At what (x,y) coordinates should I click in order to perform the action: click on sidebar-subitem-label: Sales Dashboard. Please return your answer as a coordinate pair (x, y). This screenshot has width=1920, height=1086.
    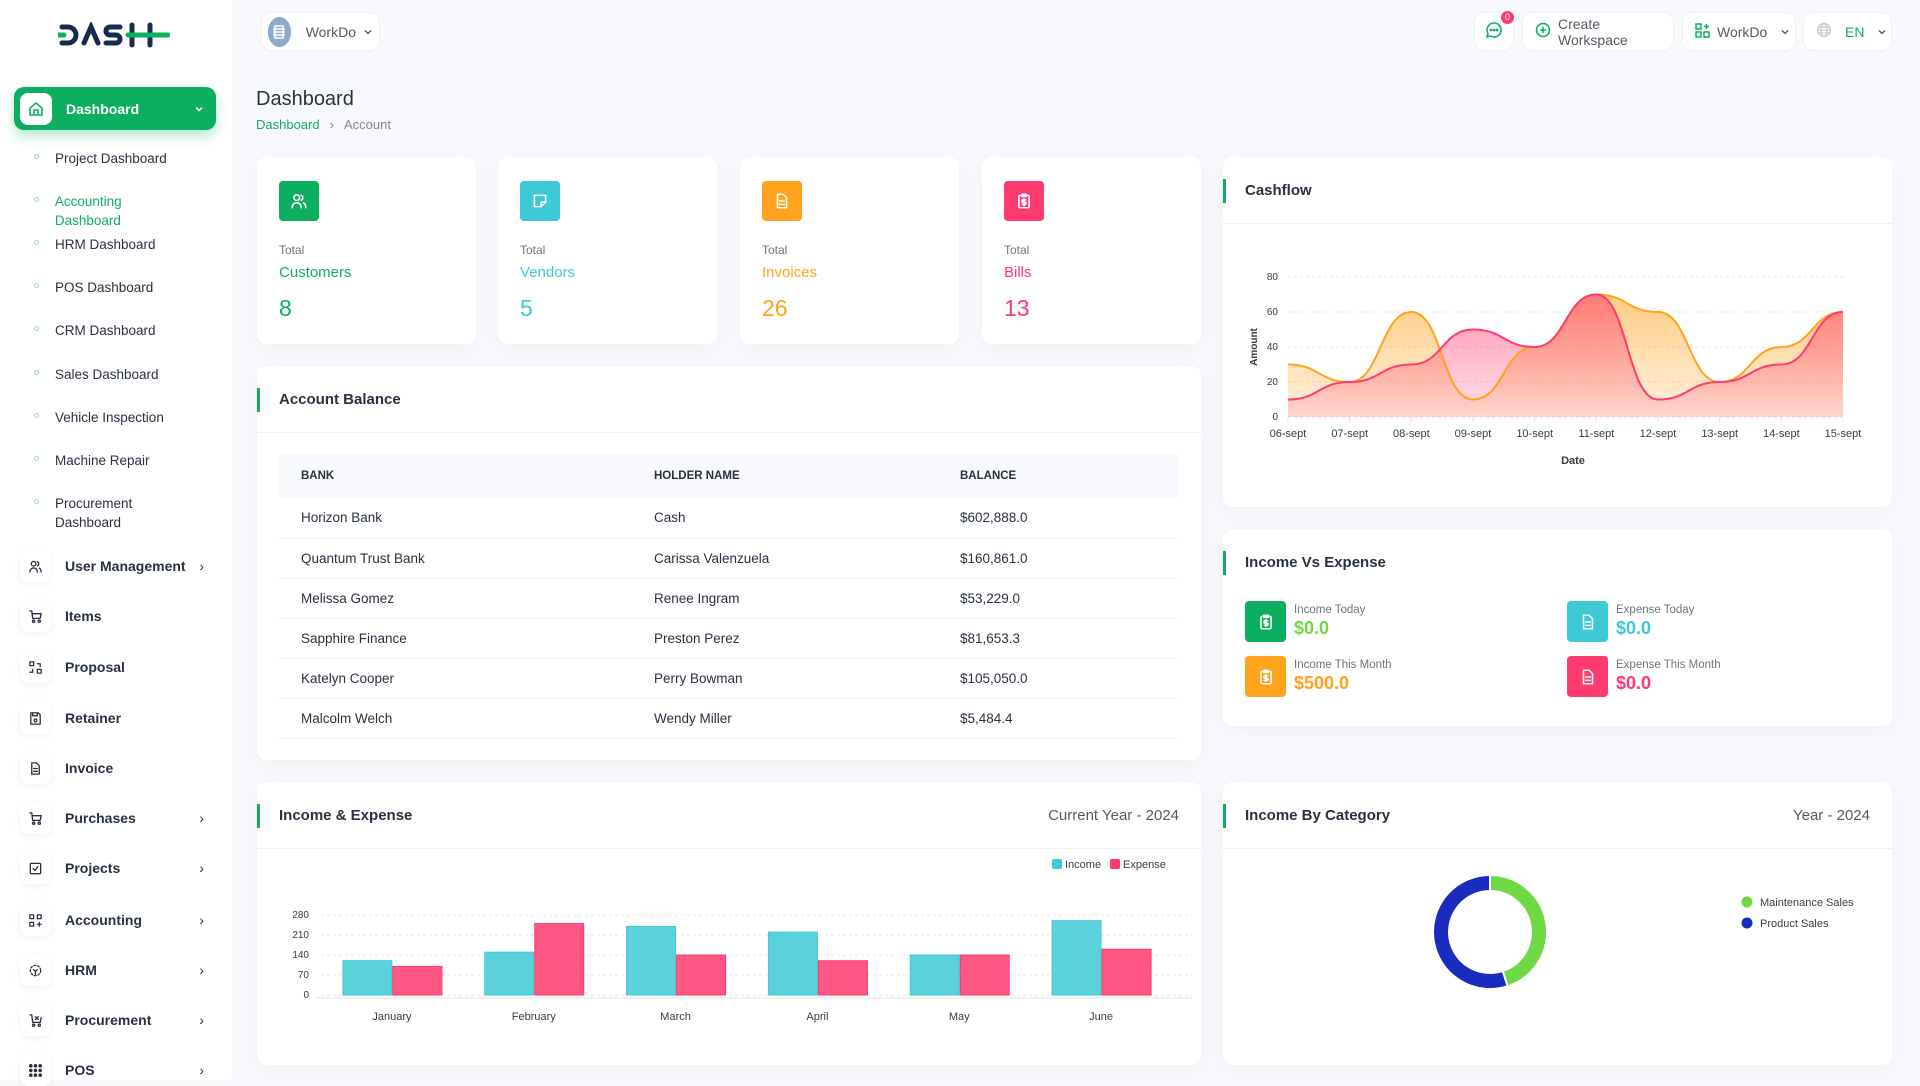
    Looking at the image, I should click on (107, 374).